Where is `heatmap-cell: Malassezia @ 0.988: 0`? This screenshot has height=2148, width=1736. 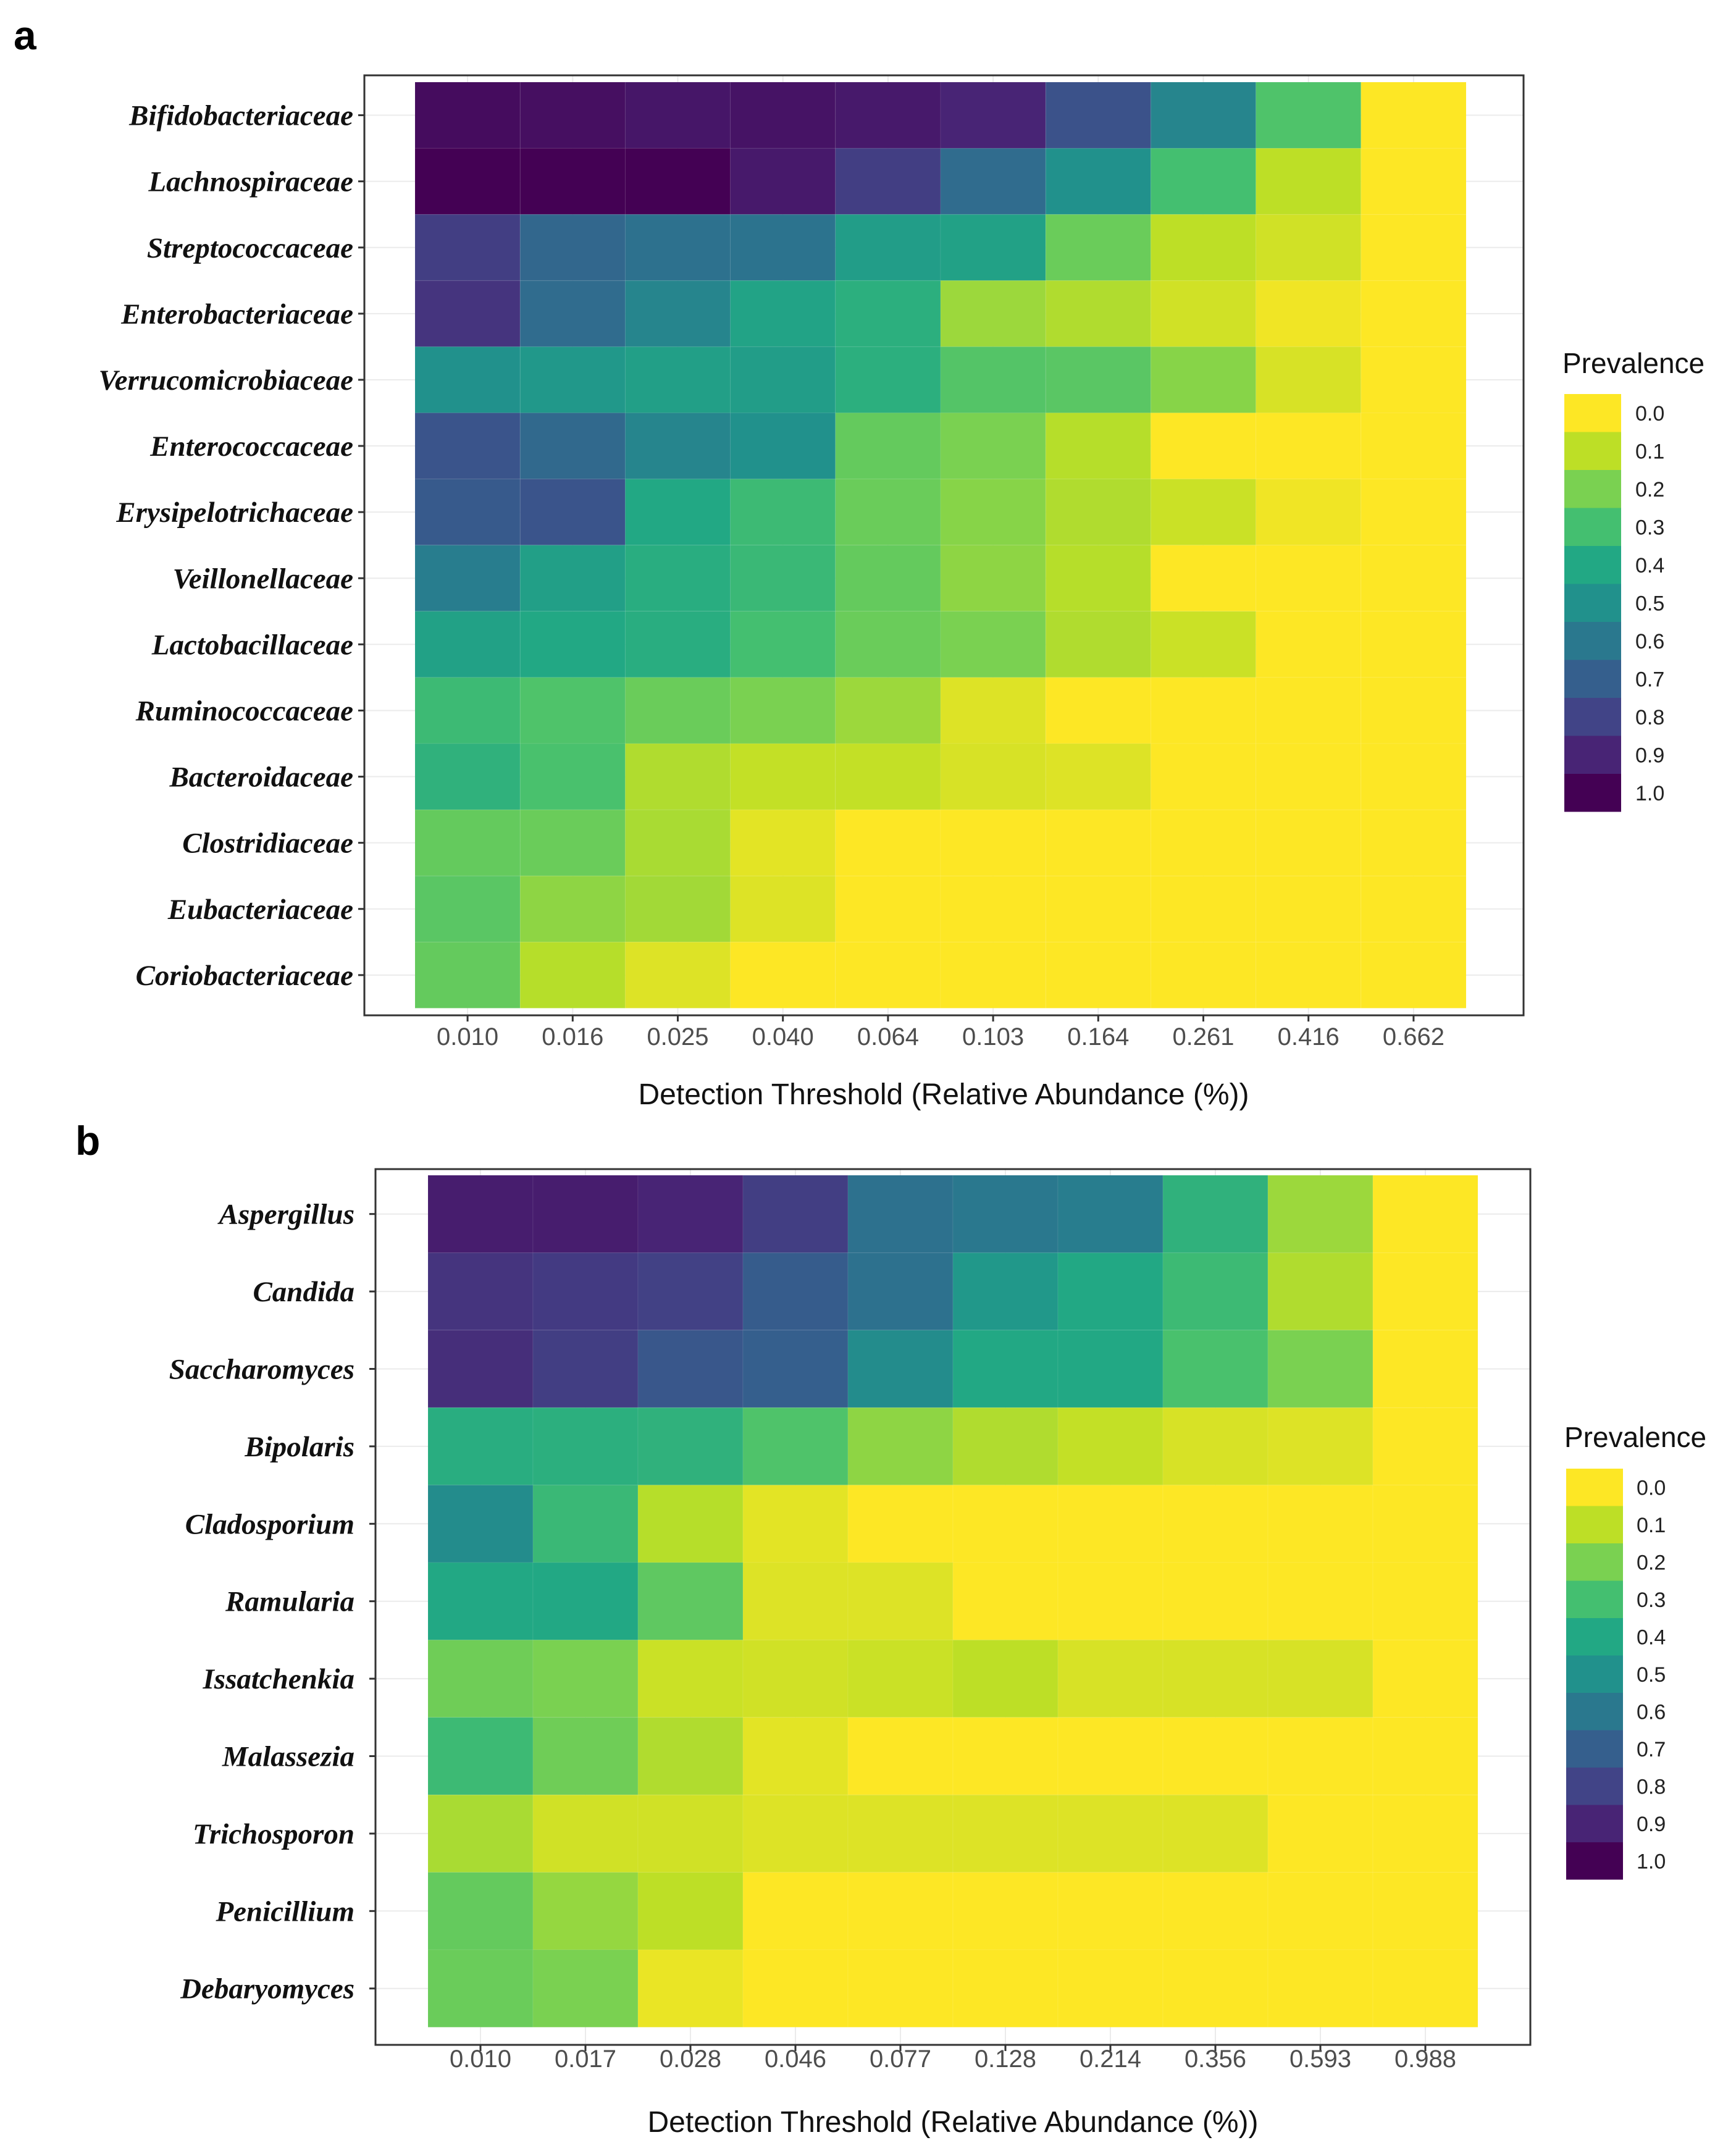
heatmap-cell: Malassezia @ 0.988: 0 is located at coordinates (1425, 1756).